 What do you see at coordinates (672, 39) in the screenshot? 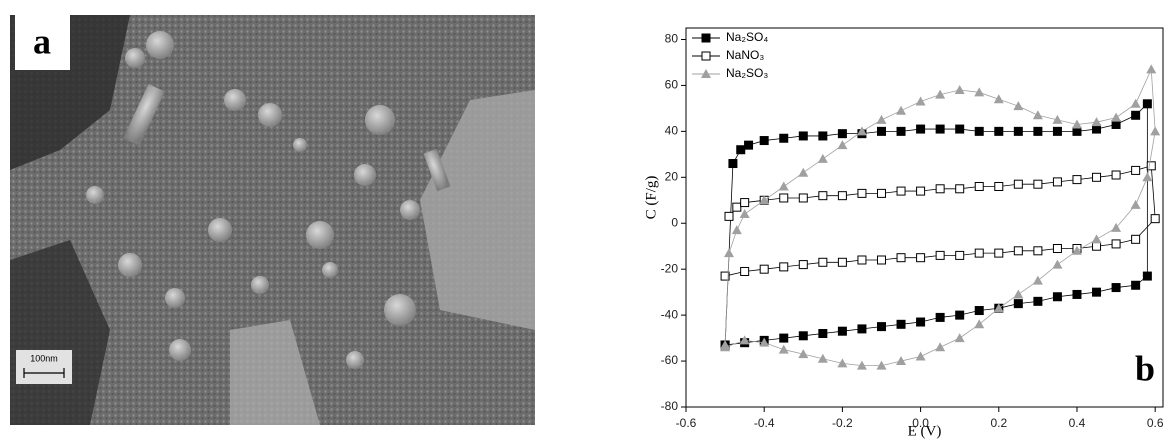
I see `y-tick-label: 80` at bounding box center [672, 39].